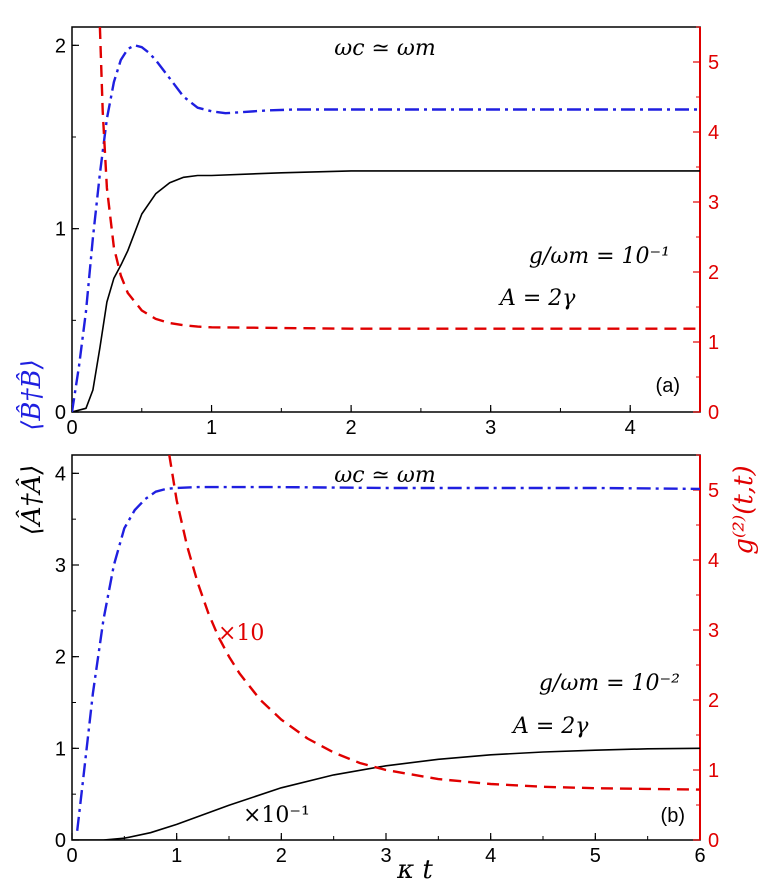  I want to click on panel-b-coupling-label: g/ωm = 10⁻², so click(609, 683).